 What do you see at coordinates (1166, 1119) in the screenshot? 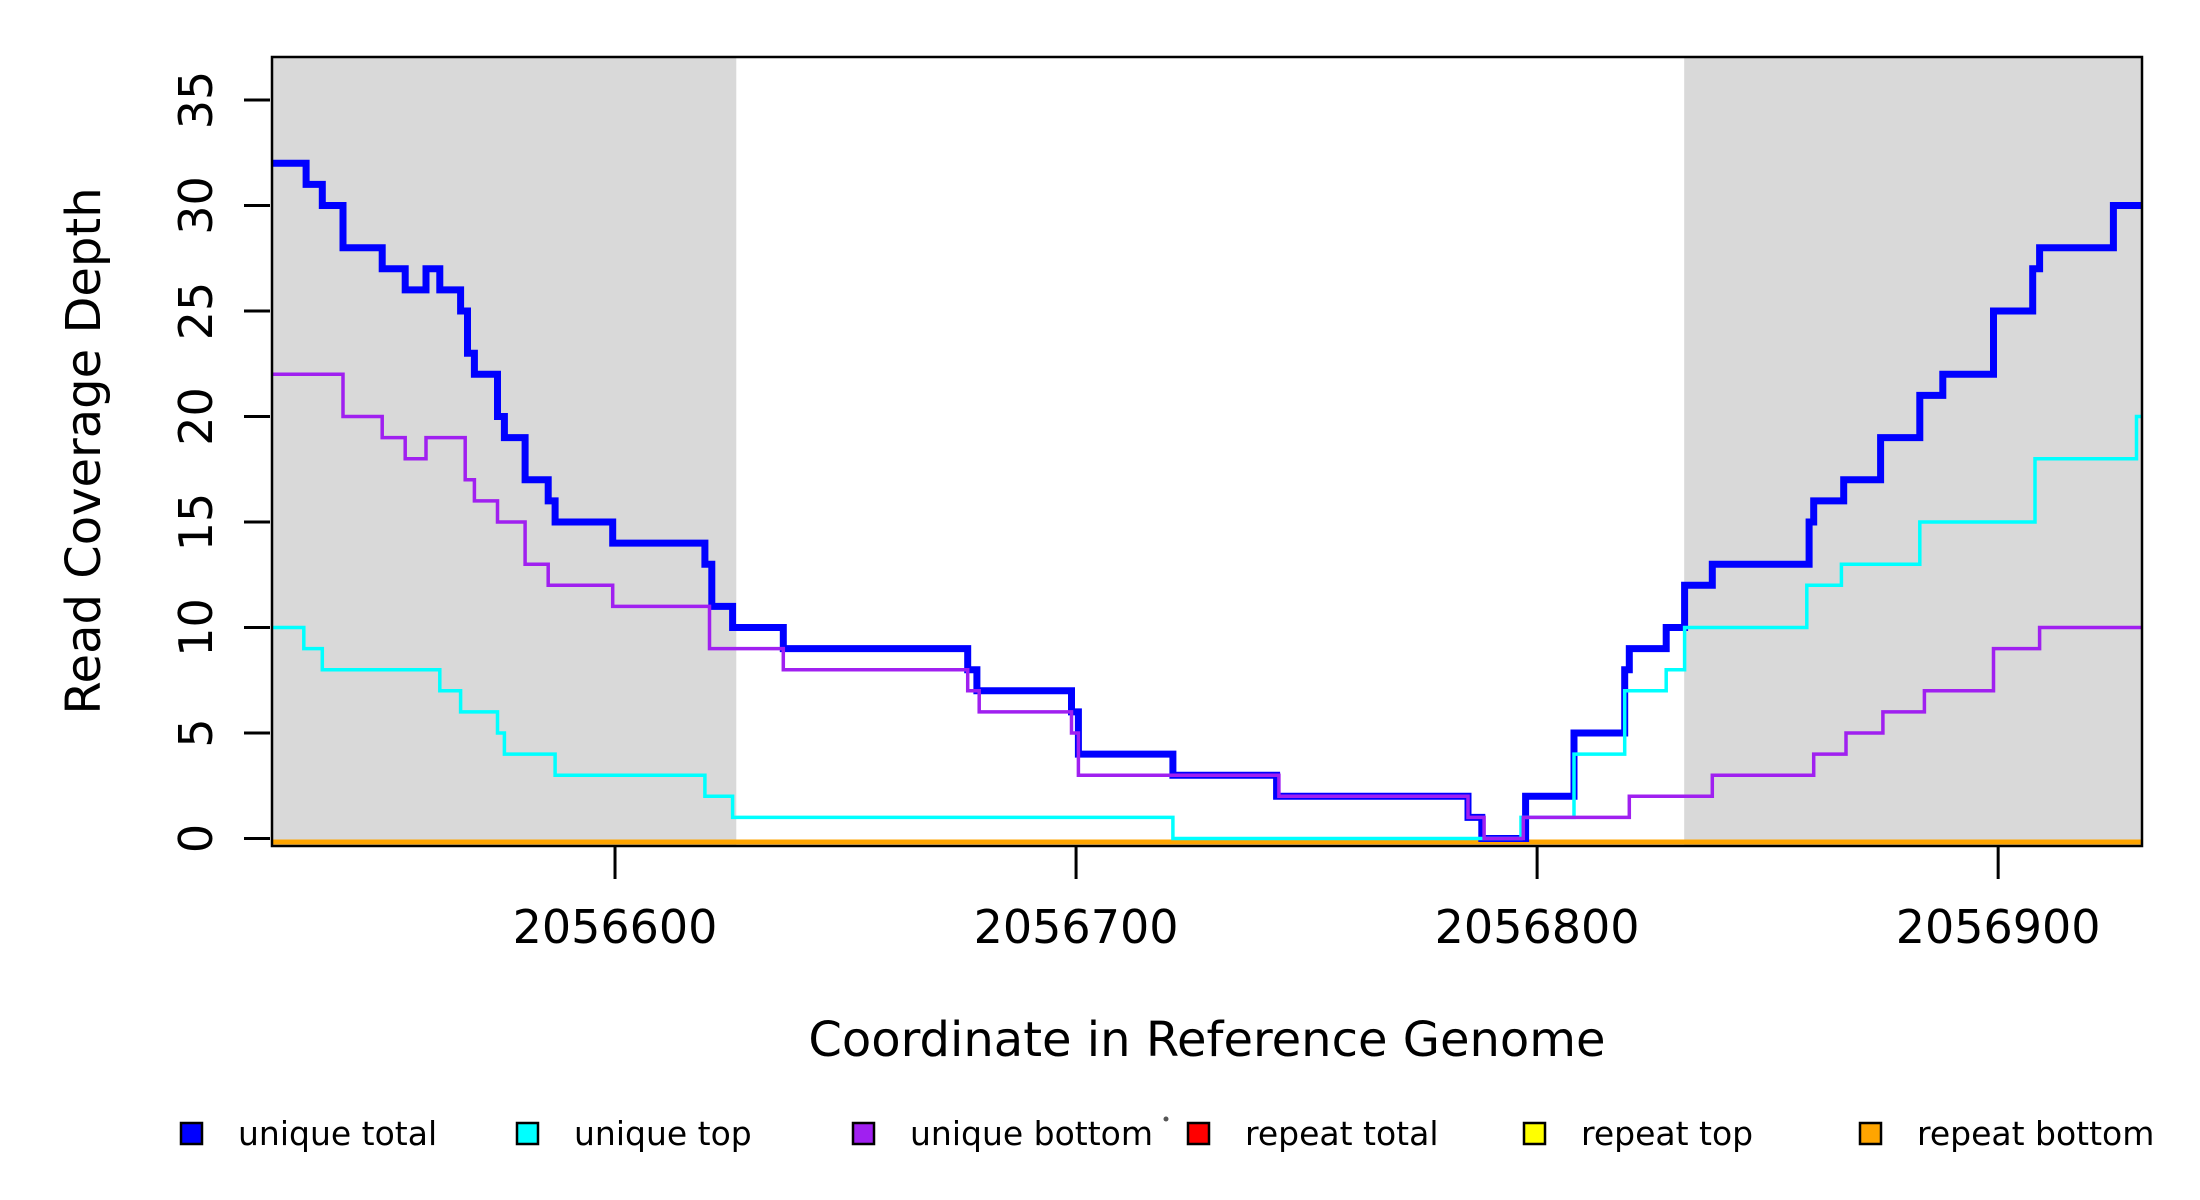
I see `speck-artifact` at bounding box center [1166, 1119].